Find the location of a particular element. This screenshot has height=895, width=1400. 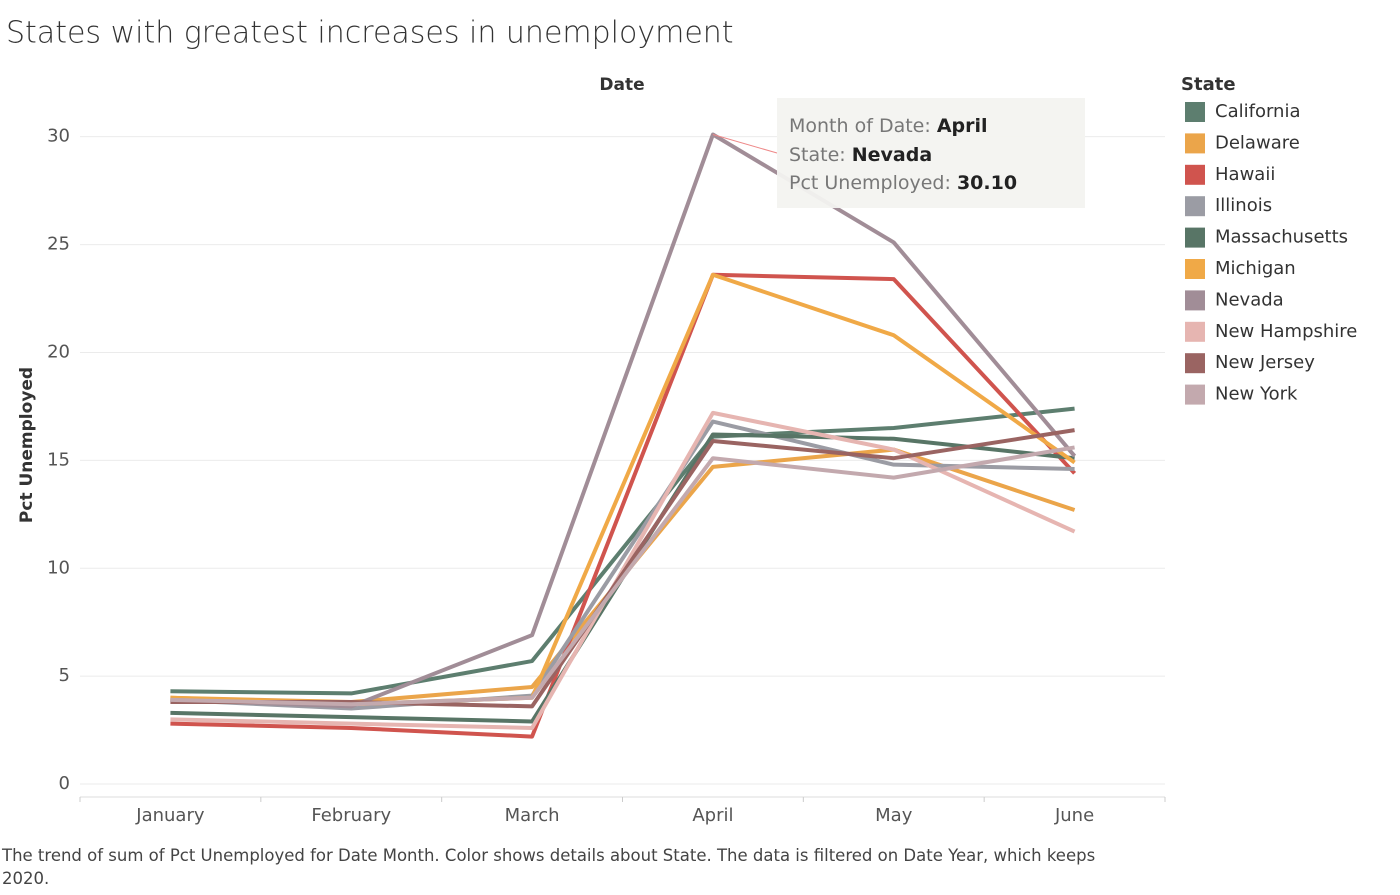

y-tick-label: 0 is located at coordinates (64, 783).